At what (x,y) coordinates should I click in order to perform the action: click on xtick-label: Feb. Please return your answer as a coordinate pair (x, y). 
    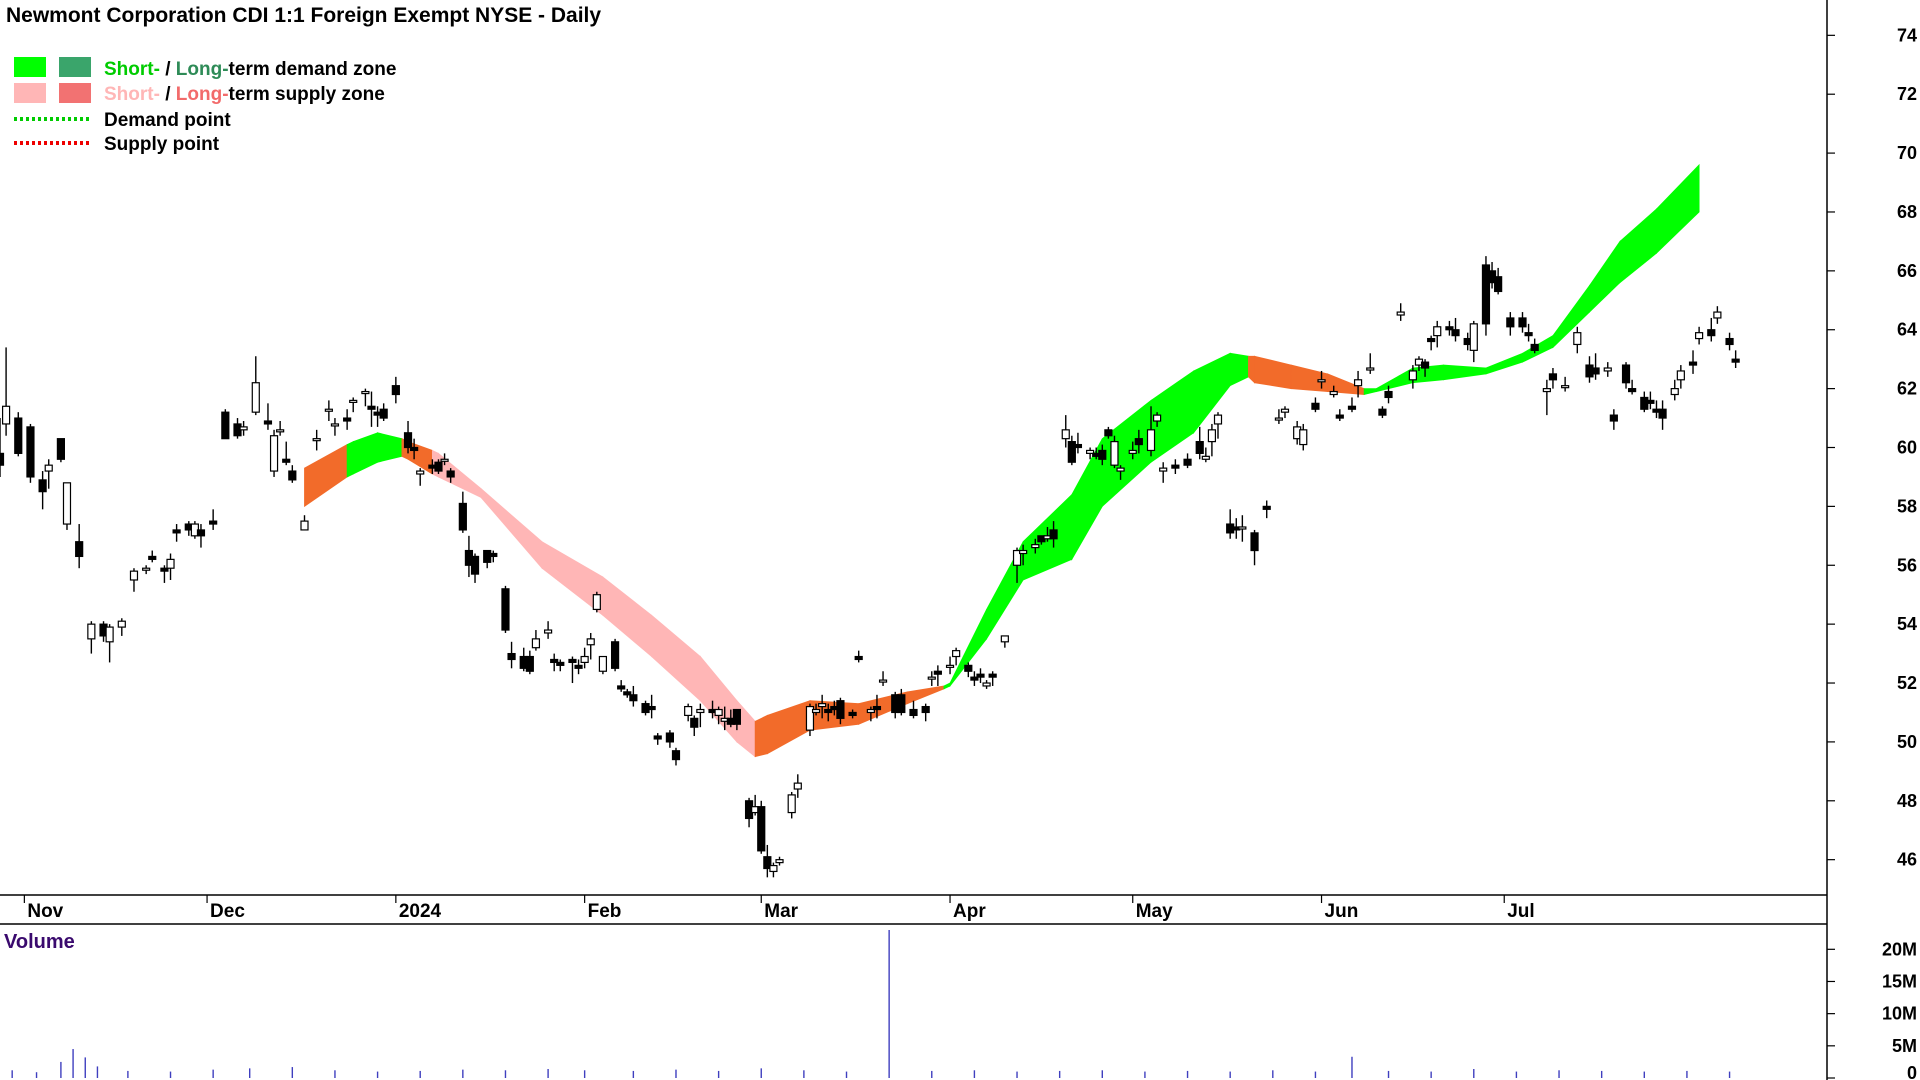
    Looking at the image, I should click on (605, 911).